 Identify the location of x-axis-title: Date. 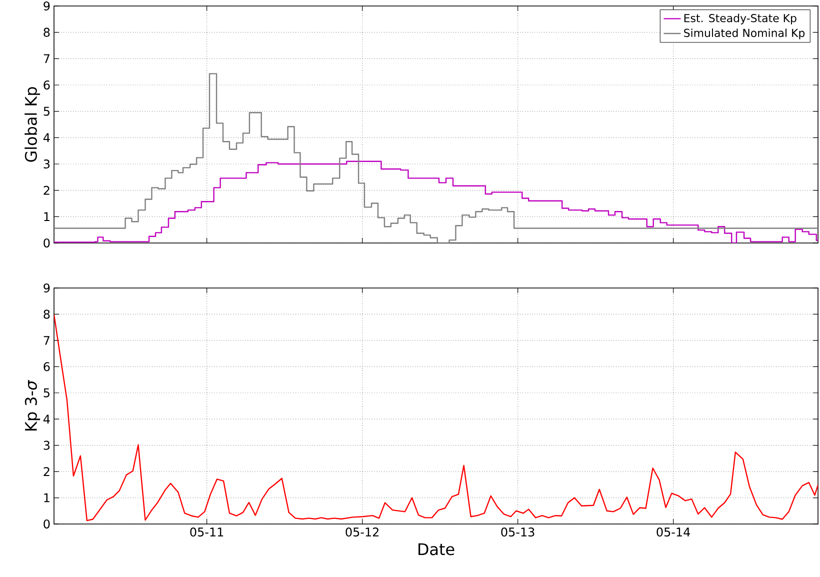
(436, 549).